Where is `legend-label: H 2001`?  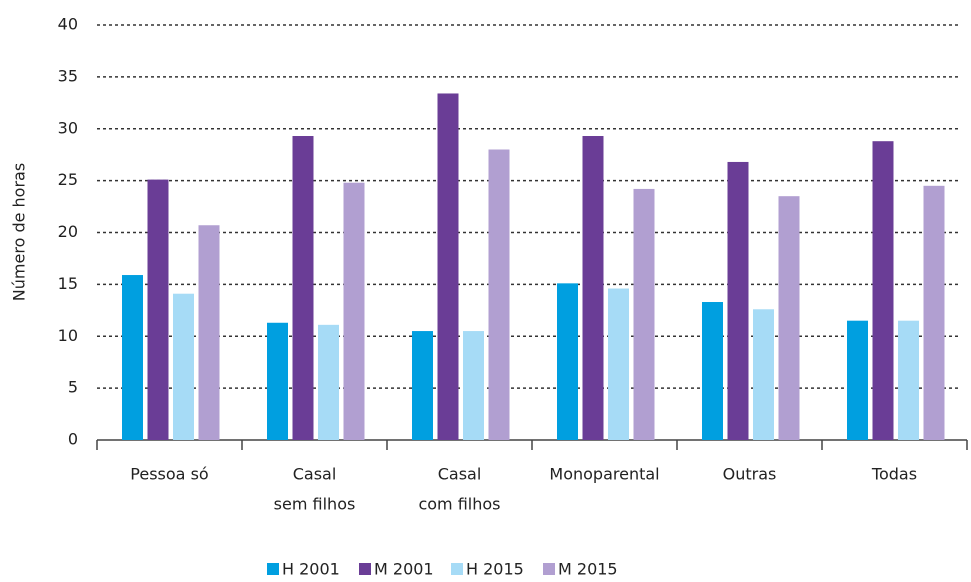 legend-label: H 2001 is located at coordinates (311, 569).